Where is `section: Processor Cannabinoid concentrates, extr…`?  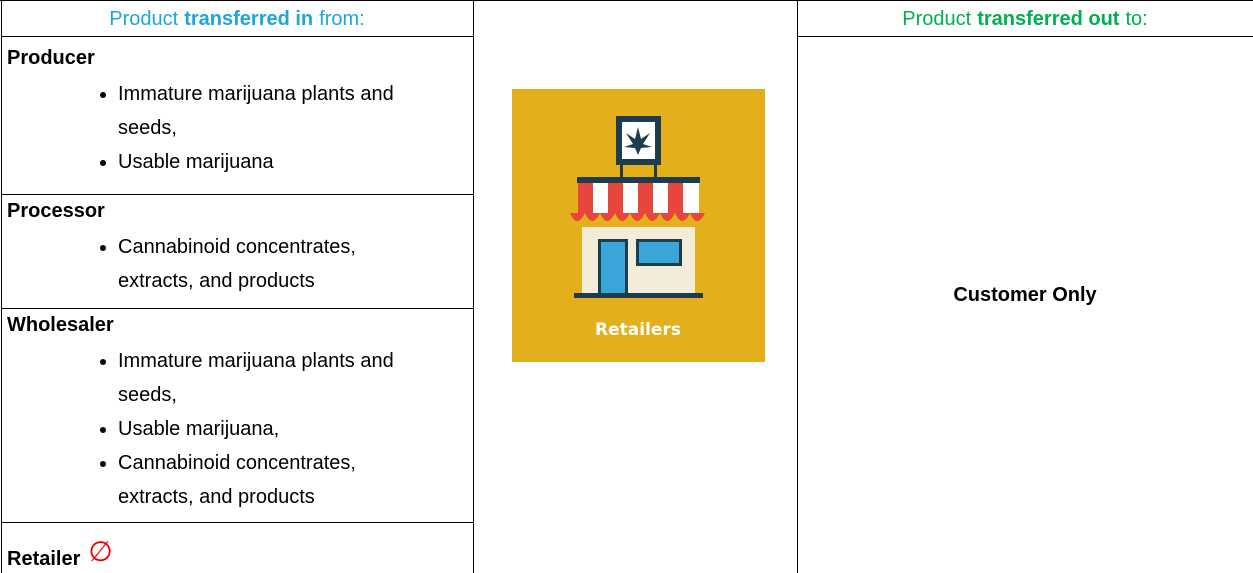 section: Processor Cannabinoid concentrates, extr… is located at coordinates (237, 251).